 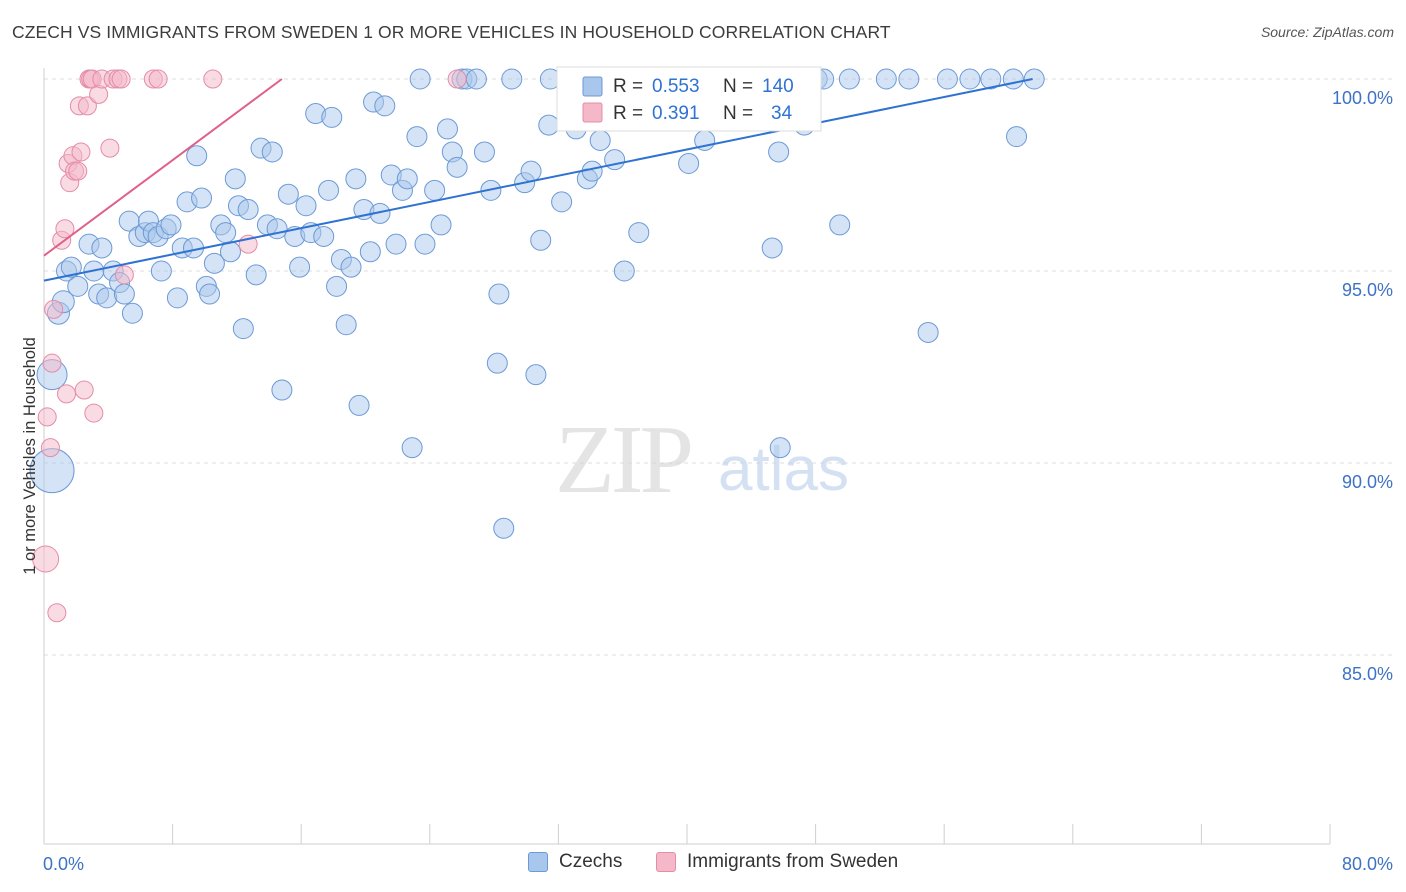 What do you see at coordinates (63, 864) in the screenshot?
I see `x-tick-label-min: 0.0%` at bounding box center [63, 864].